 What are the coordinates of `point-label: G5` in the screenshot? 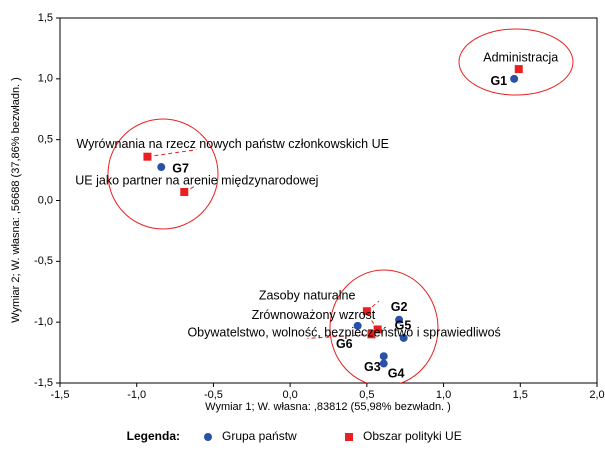 It's located at (403, 325).